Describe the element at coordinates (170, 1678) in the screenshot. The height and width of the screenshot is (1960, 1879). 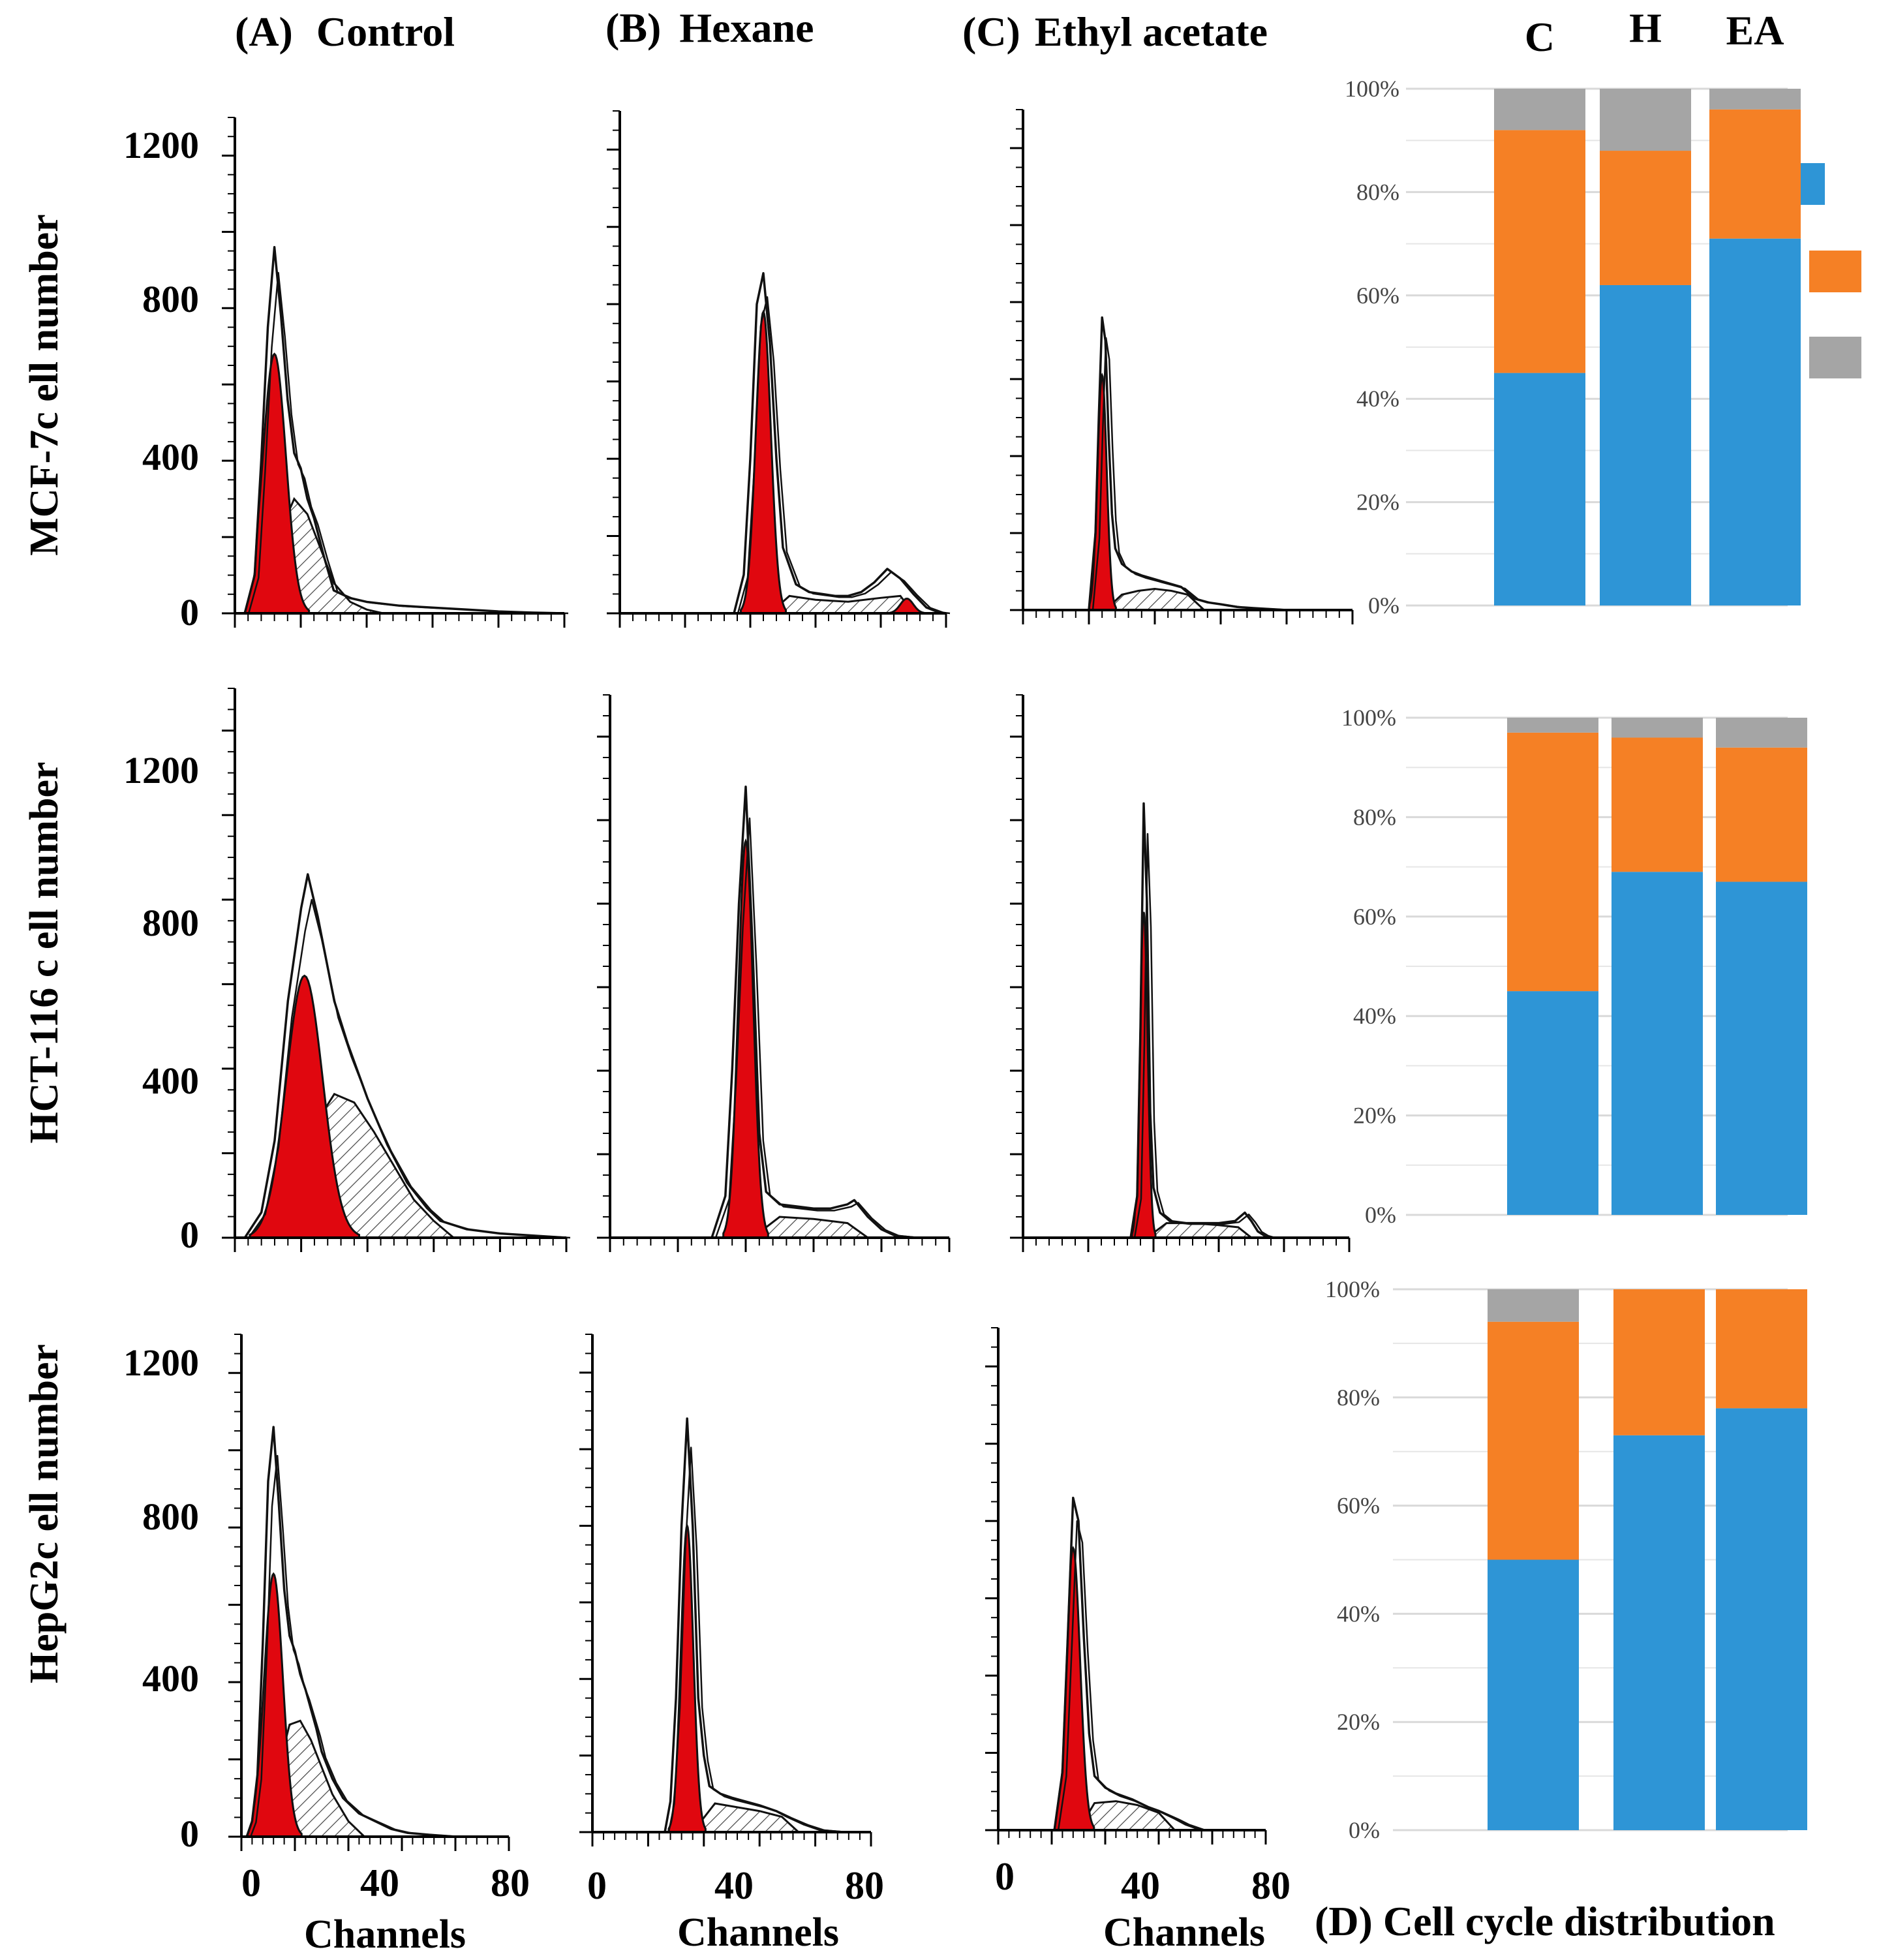
I see `ytick-row3-400: 400` at that location.